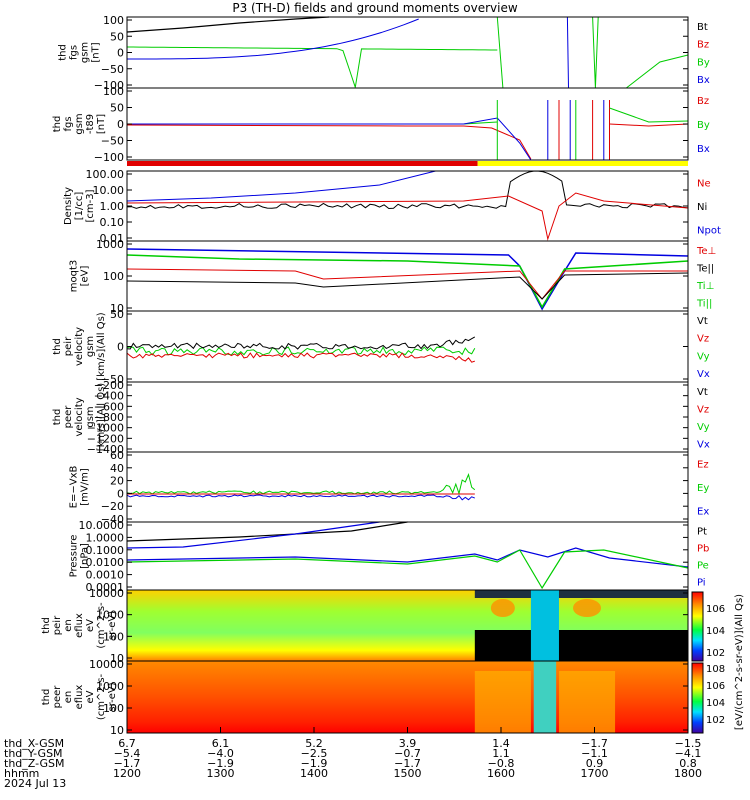 The image size is (750, 800). Describe the element at coordinates (703, 444) in the screenshot. I see `legend-entry: Vx` at that location.